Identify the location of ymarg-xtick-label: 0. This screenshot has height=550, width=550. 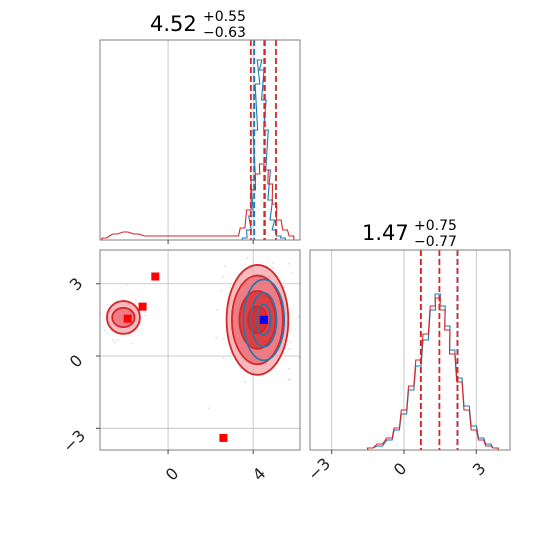
(400, 469).